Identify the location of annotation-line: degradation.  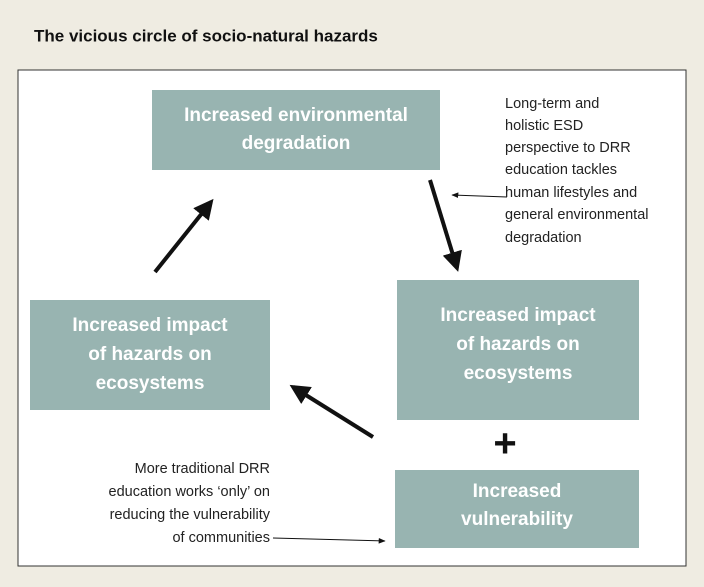
(543, 238).